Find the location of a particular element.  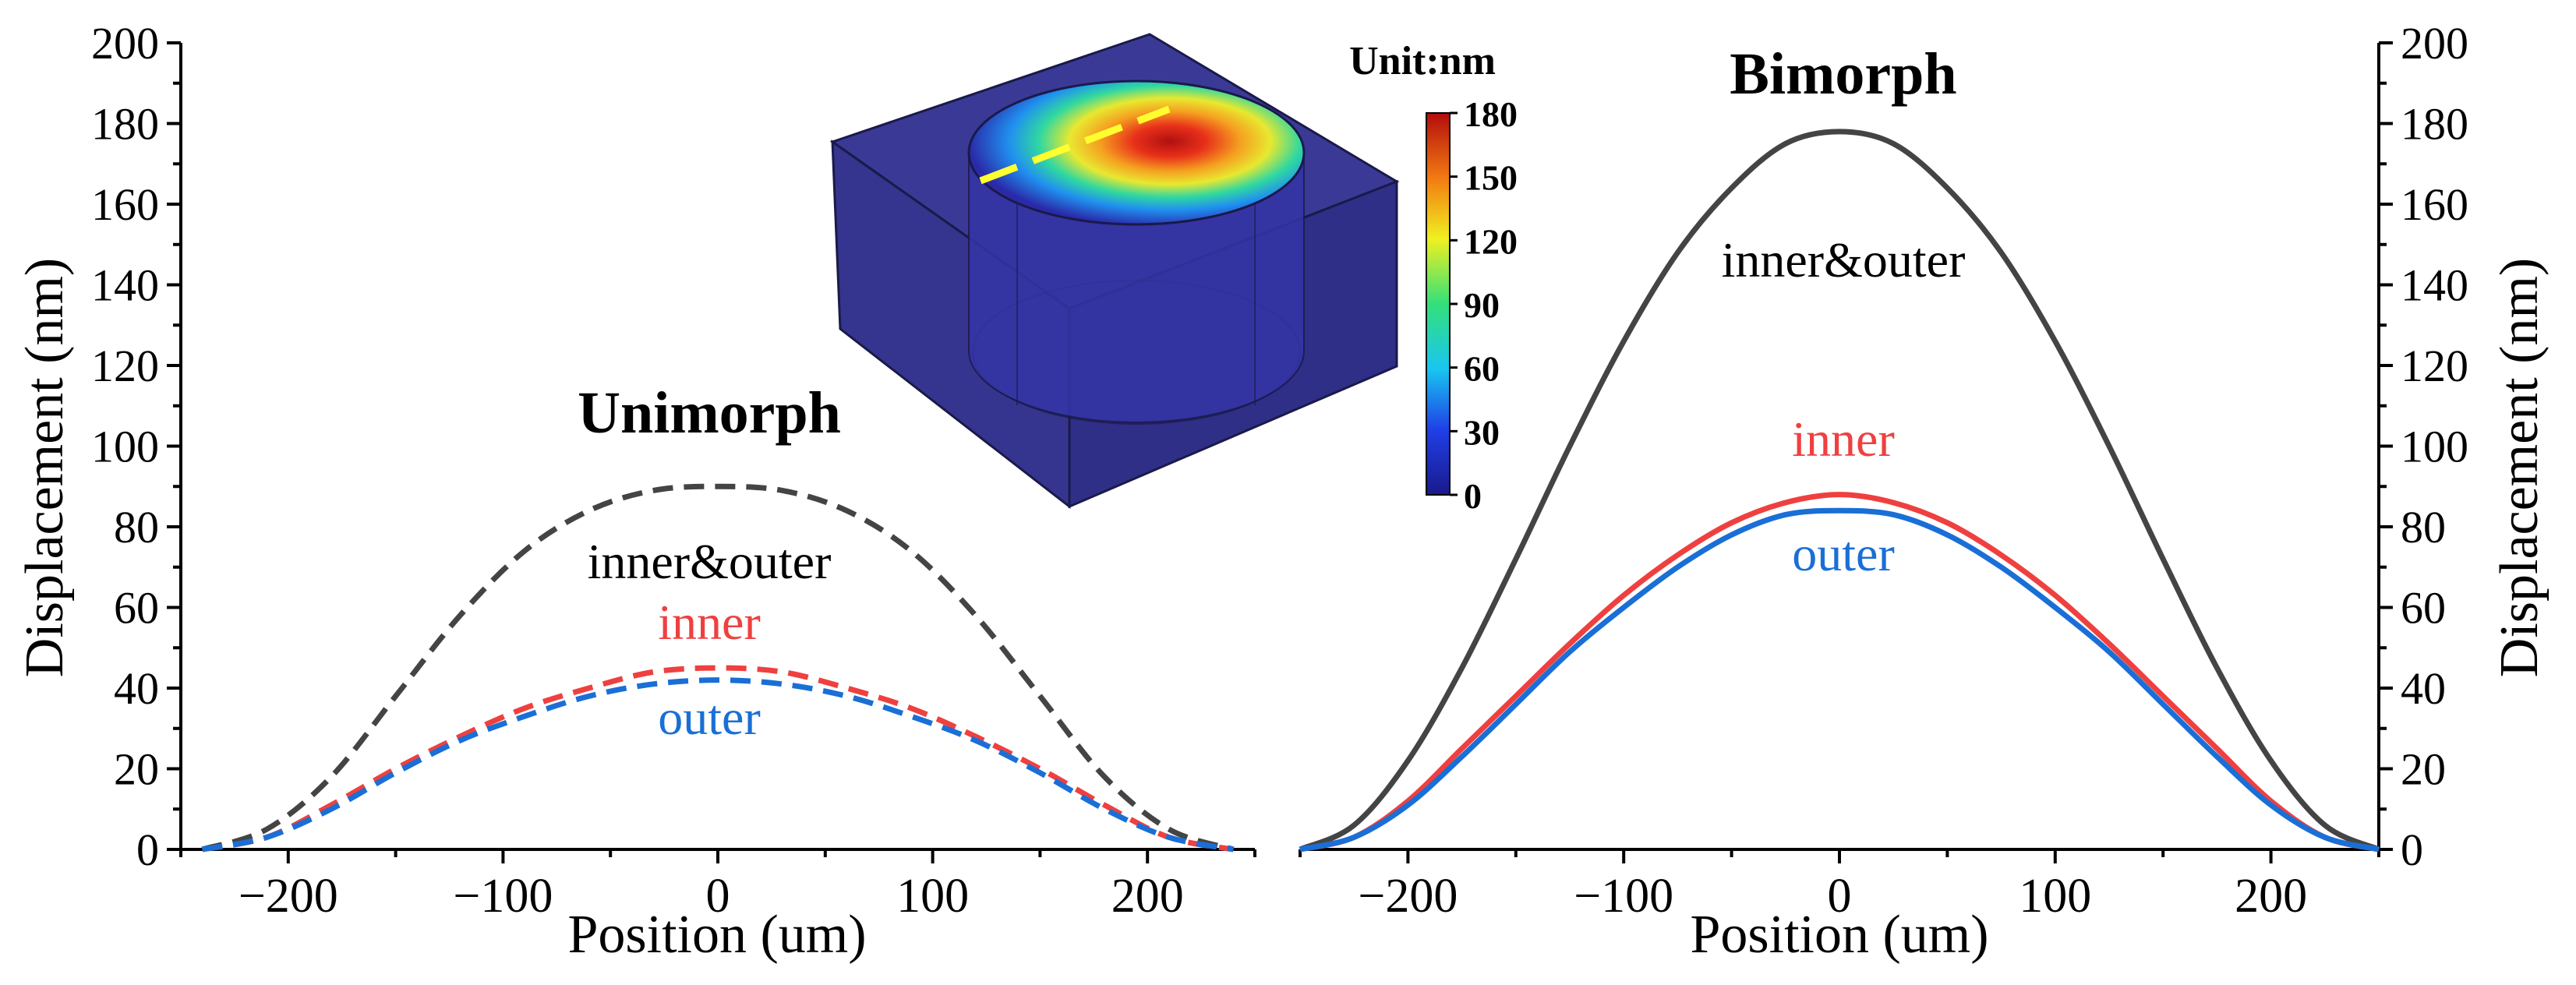

unimorph-series-outer-line is located at coordinates (718, 765).